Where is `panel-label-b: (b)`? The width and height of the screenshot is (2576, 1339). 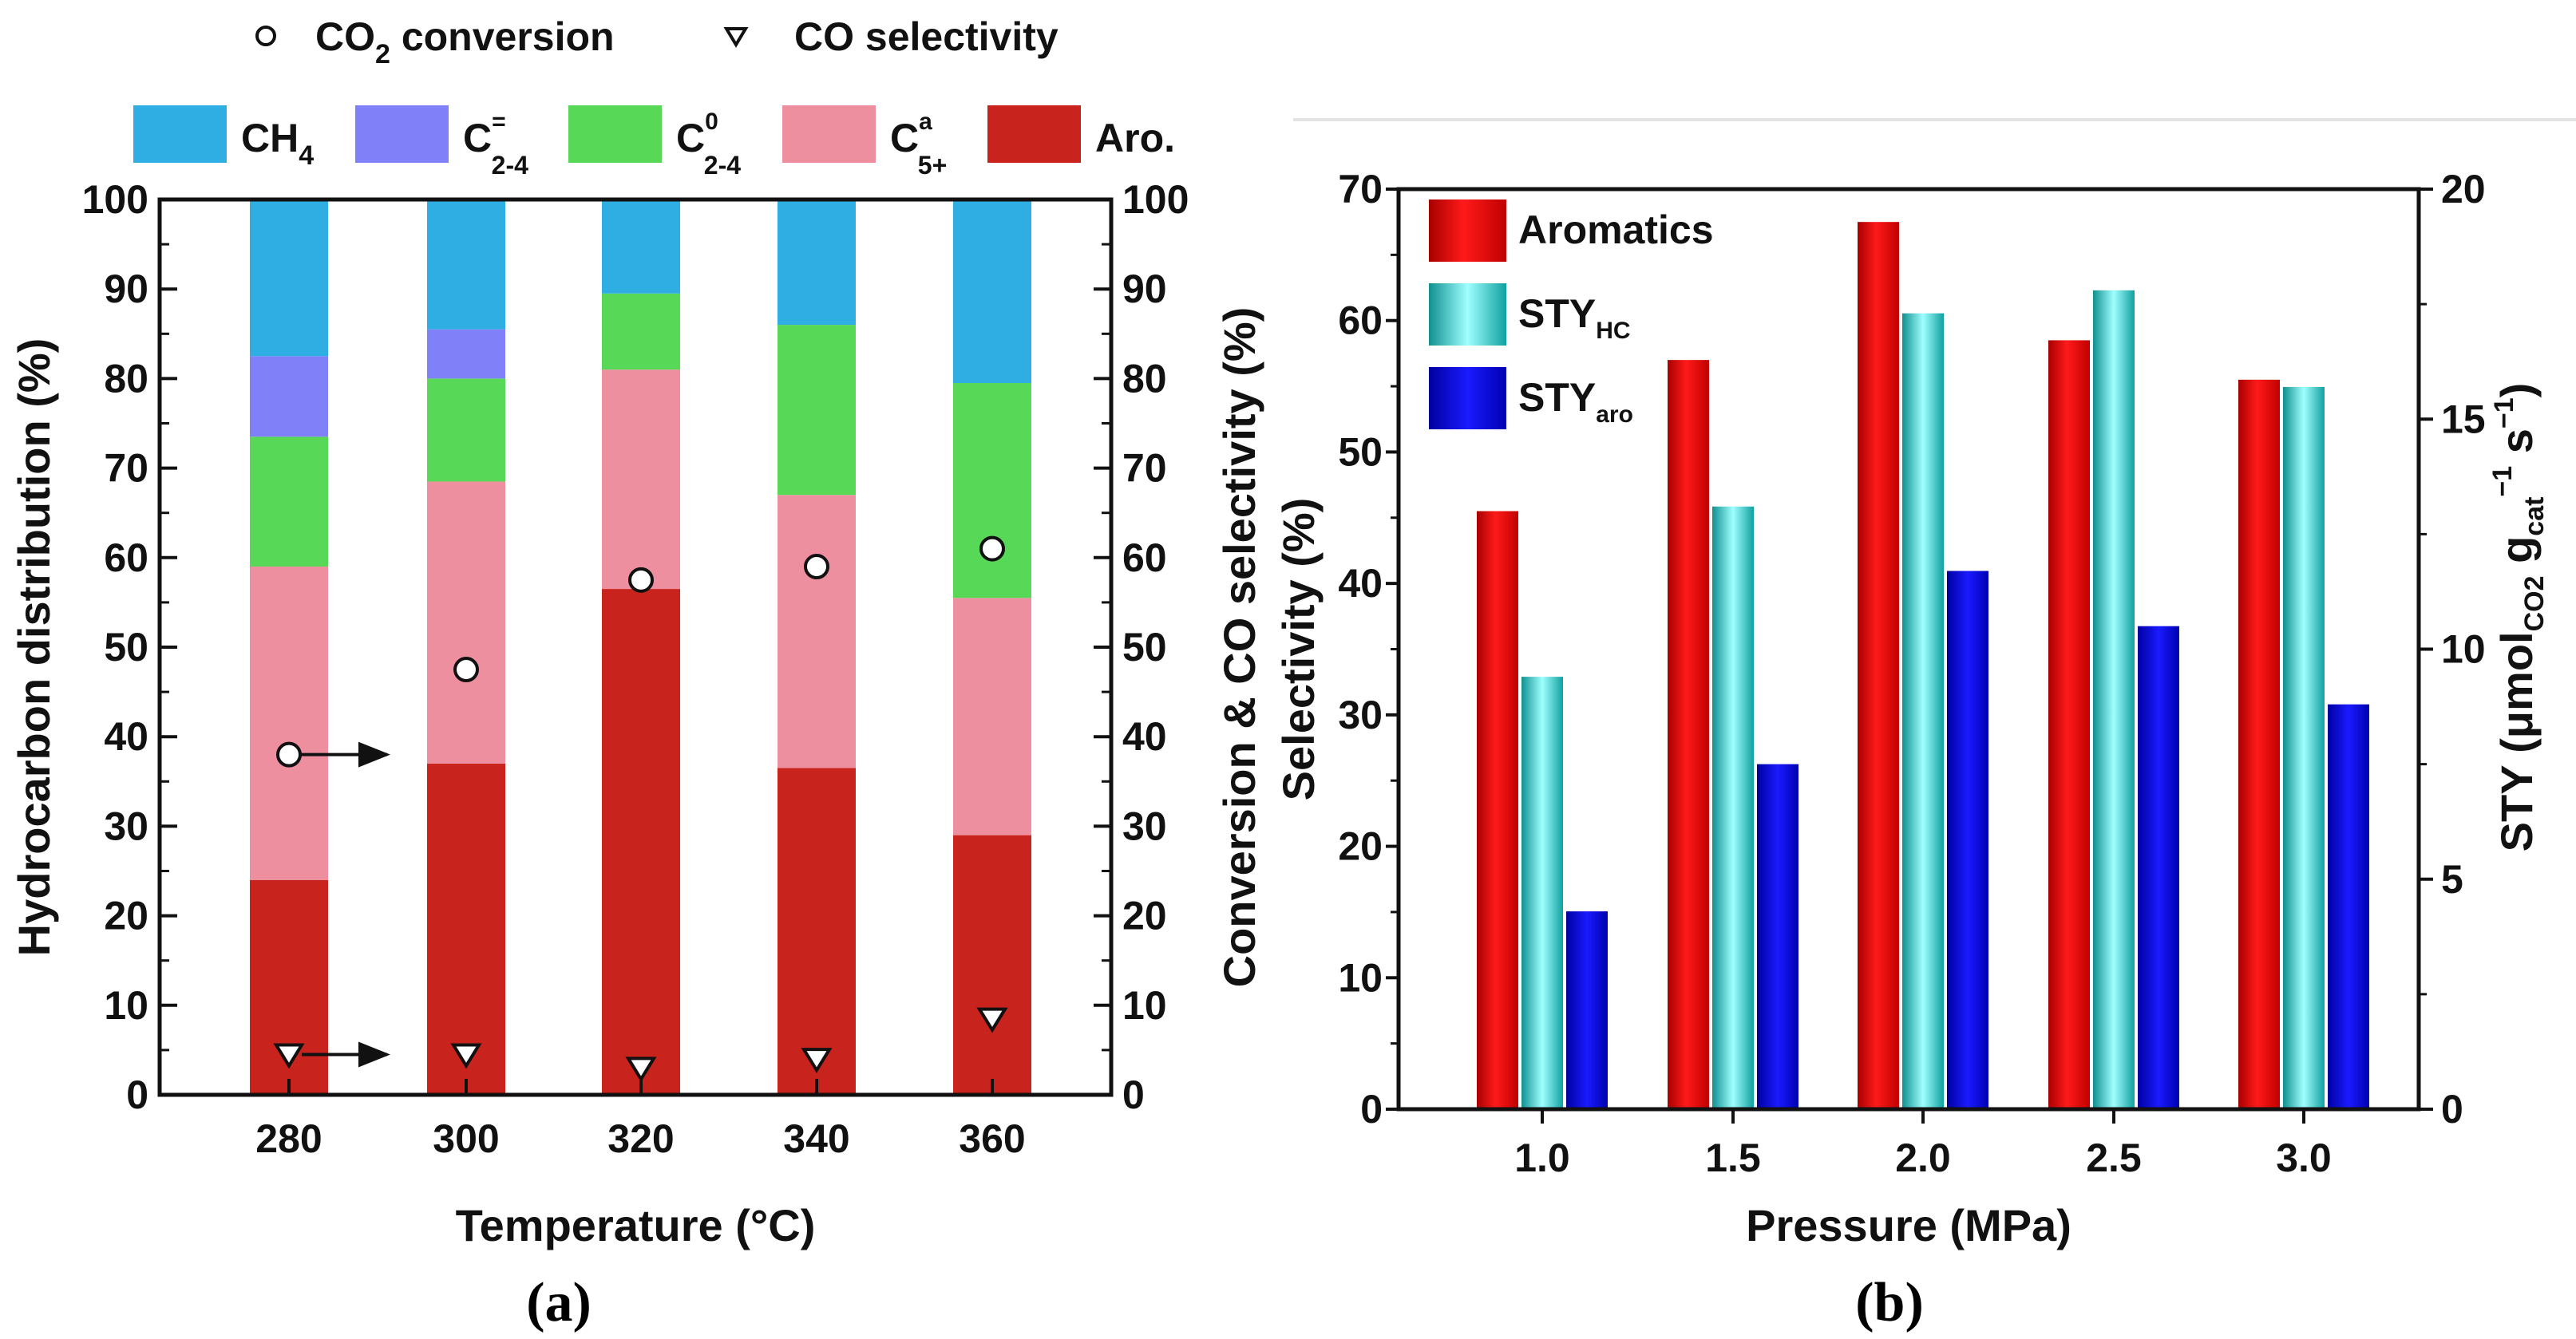 panel-label-b: (b) is located at coordinates (1890, 1302).